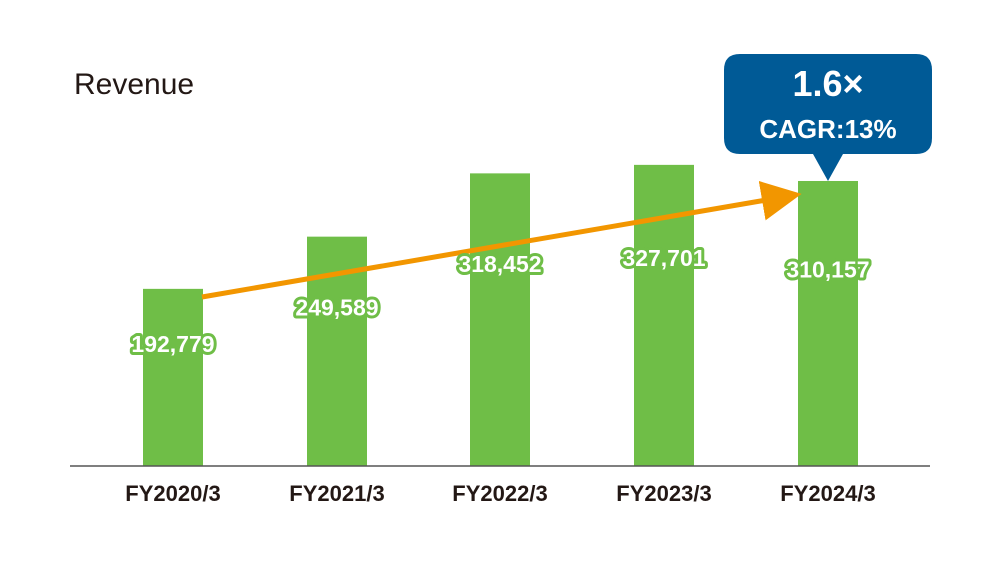 Image resolution: width=1000 pixels, height=562 pixels. I want to click on cagr-callout: 1.6× CAGR:13%, so click(828, 117).